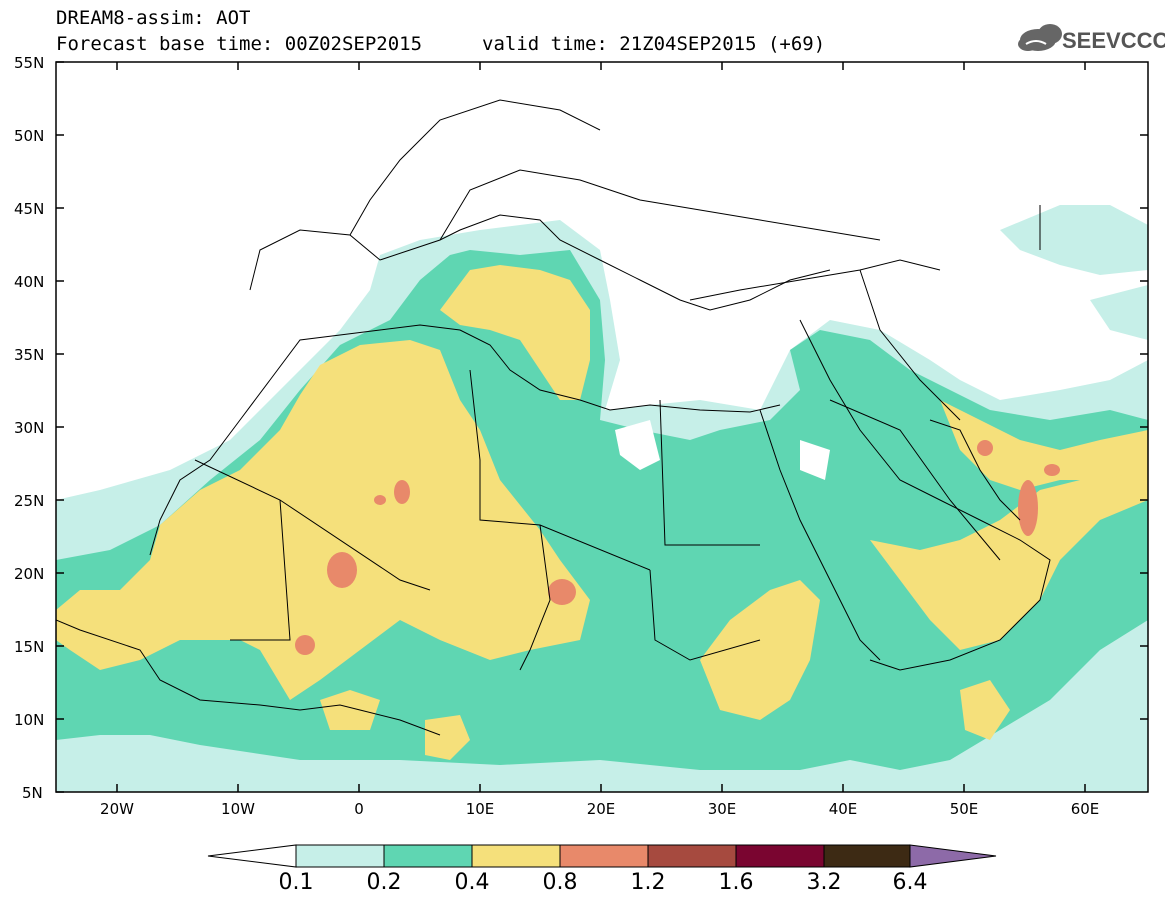  Describe the element at coordinates (985, 448) in the screenshot. I see `aot-patch-0.8-kuwait` at that location.